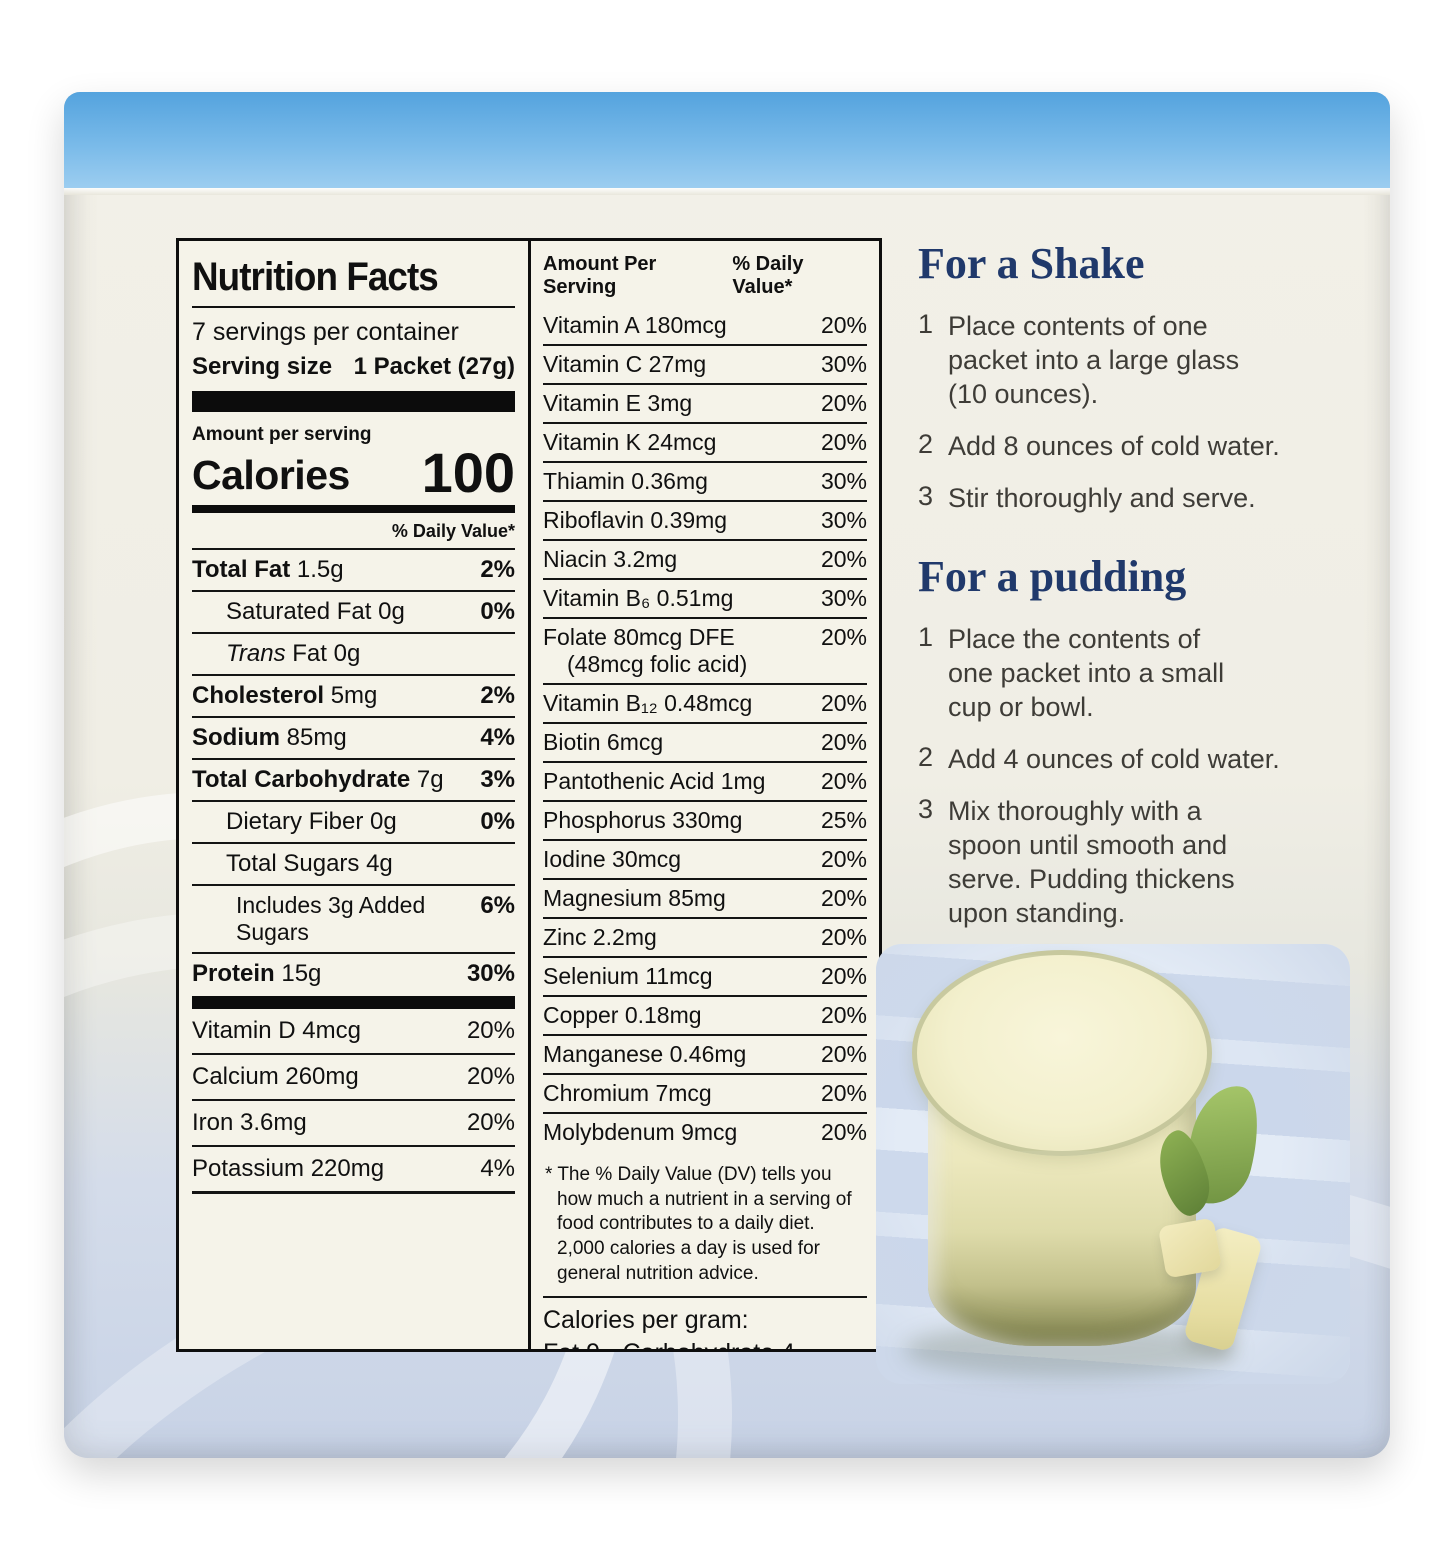  I want to click on step-number: 3, so click(926, 809).